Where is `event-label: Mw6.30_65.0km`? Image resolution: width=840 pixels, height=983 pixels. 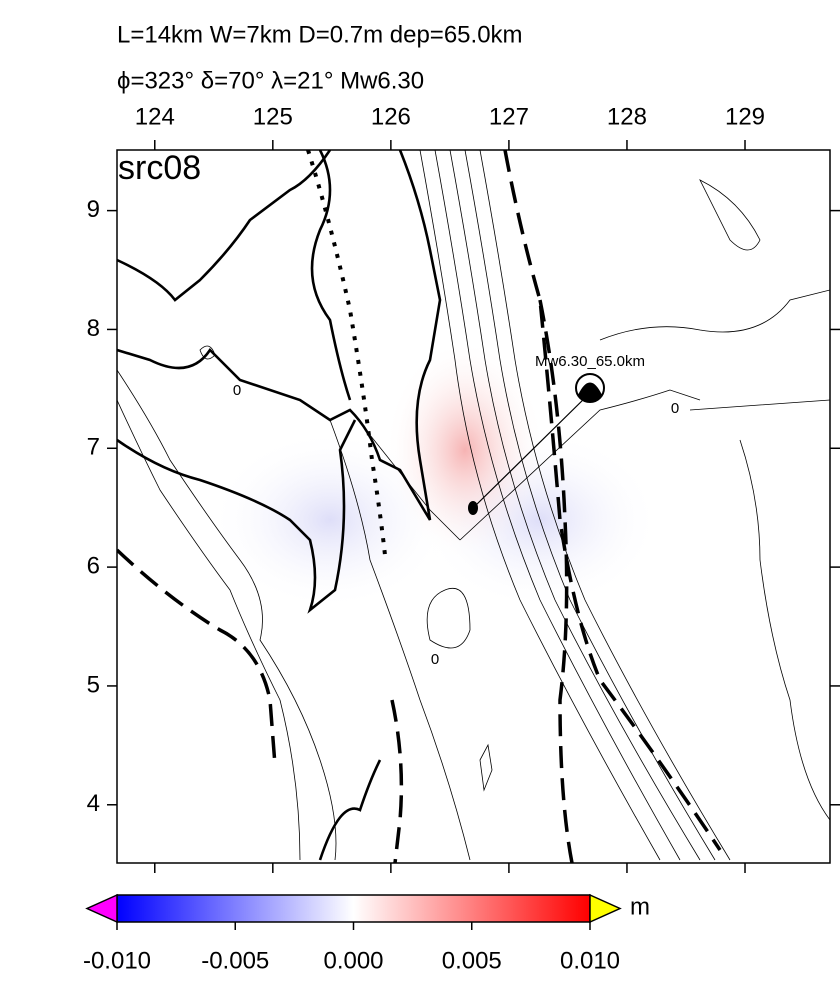
event-label: Mw6.30_65.0km is located at coordinates (590, 361).